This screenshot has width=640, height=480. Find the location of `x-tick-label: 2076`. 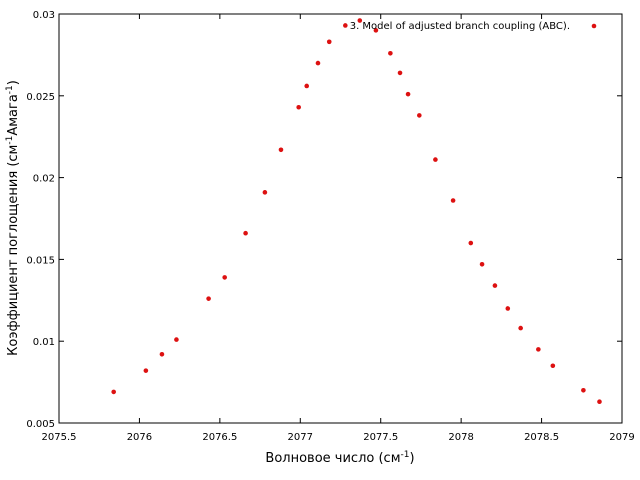

x-tick-label: 2076 is located at coordinates (139, 437).